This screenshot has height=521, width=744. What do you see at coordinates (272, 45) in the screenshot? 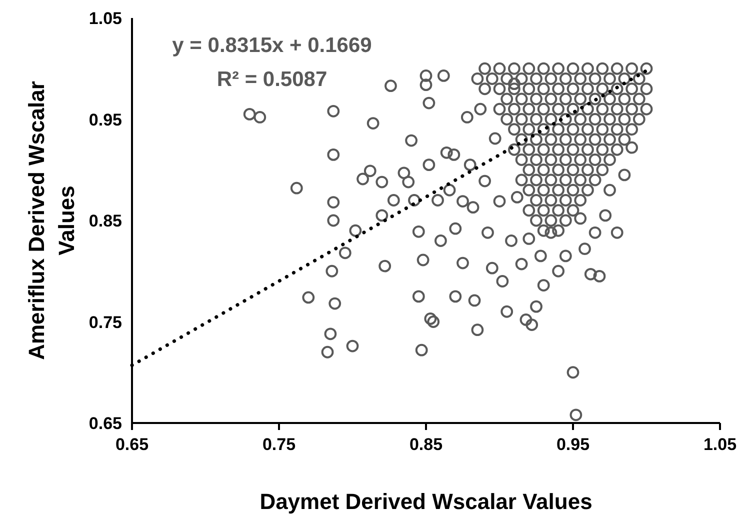
I see `annotation: y = 0.8315x + 0.1669` at bounding box center [272, 45].